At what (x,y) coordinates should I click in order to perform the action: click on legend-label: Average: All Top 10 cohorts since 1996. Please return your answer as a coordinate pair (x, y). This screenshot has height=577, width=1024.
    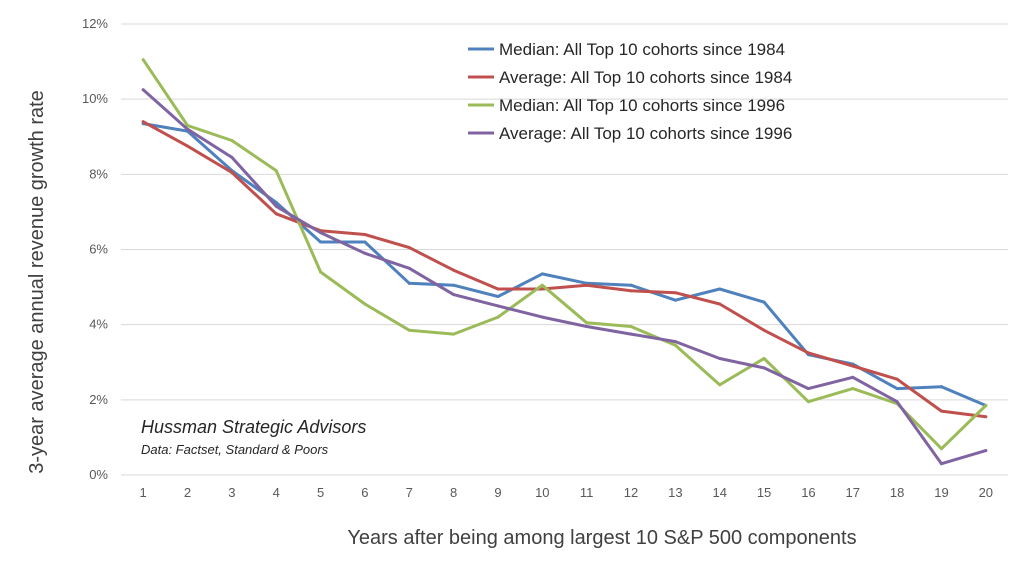
    Looking at the image, I should click on (645, 133).